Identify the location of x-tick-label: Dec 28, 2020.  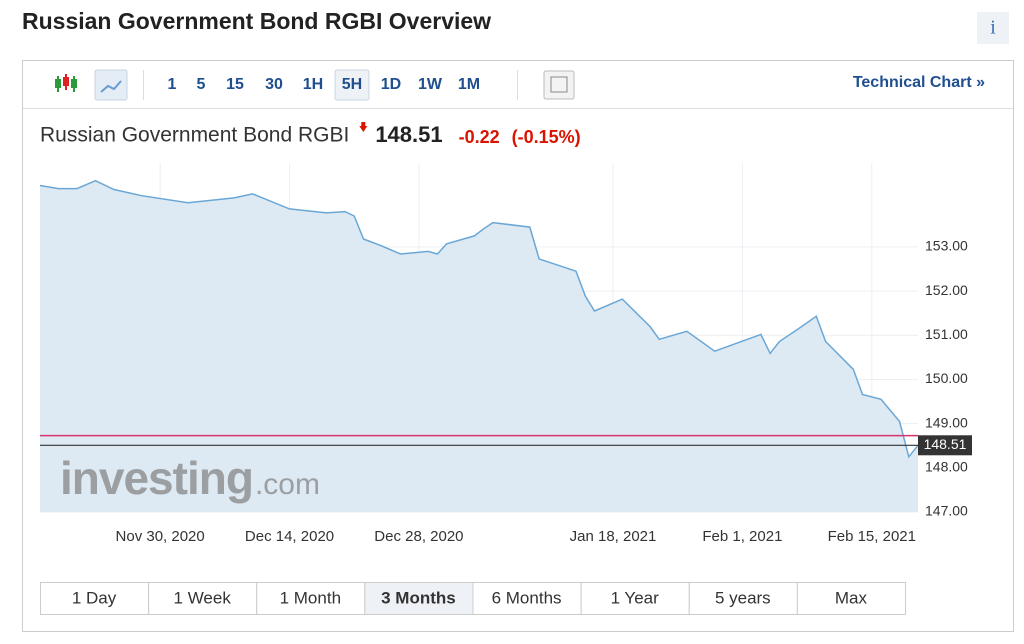
(418, 536).